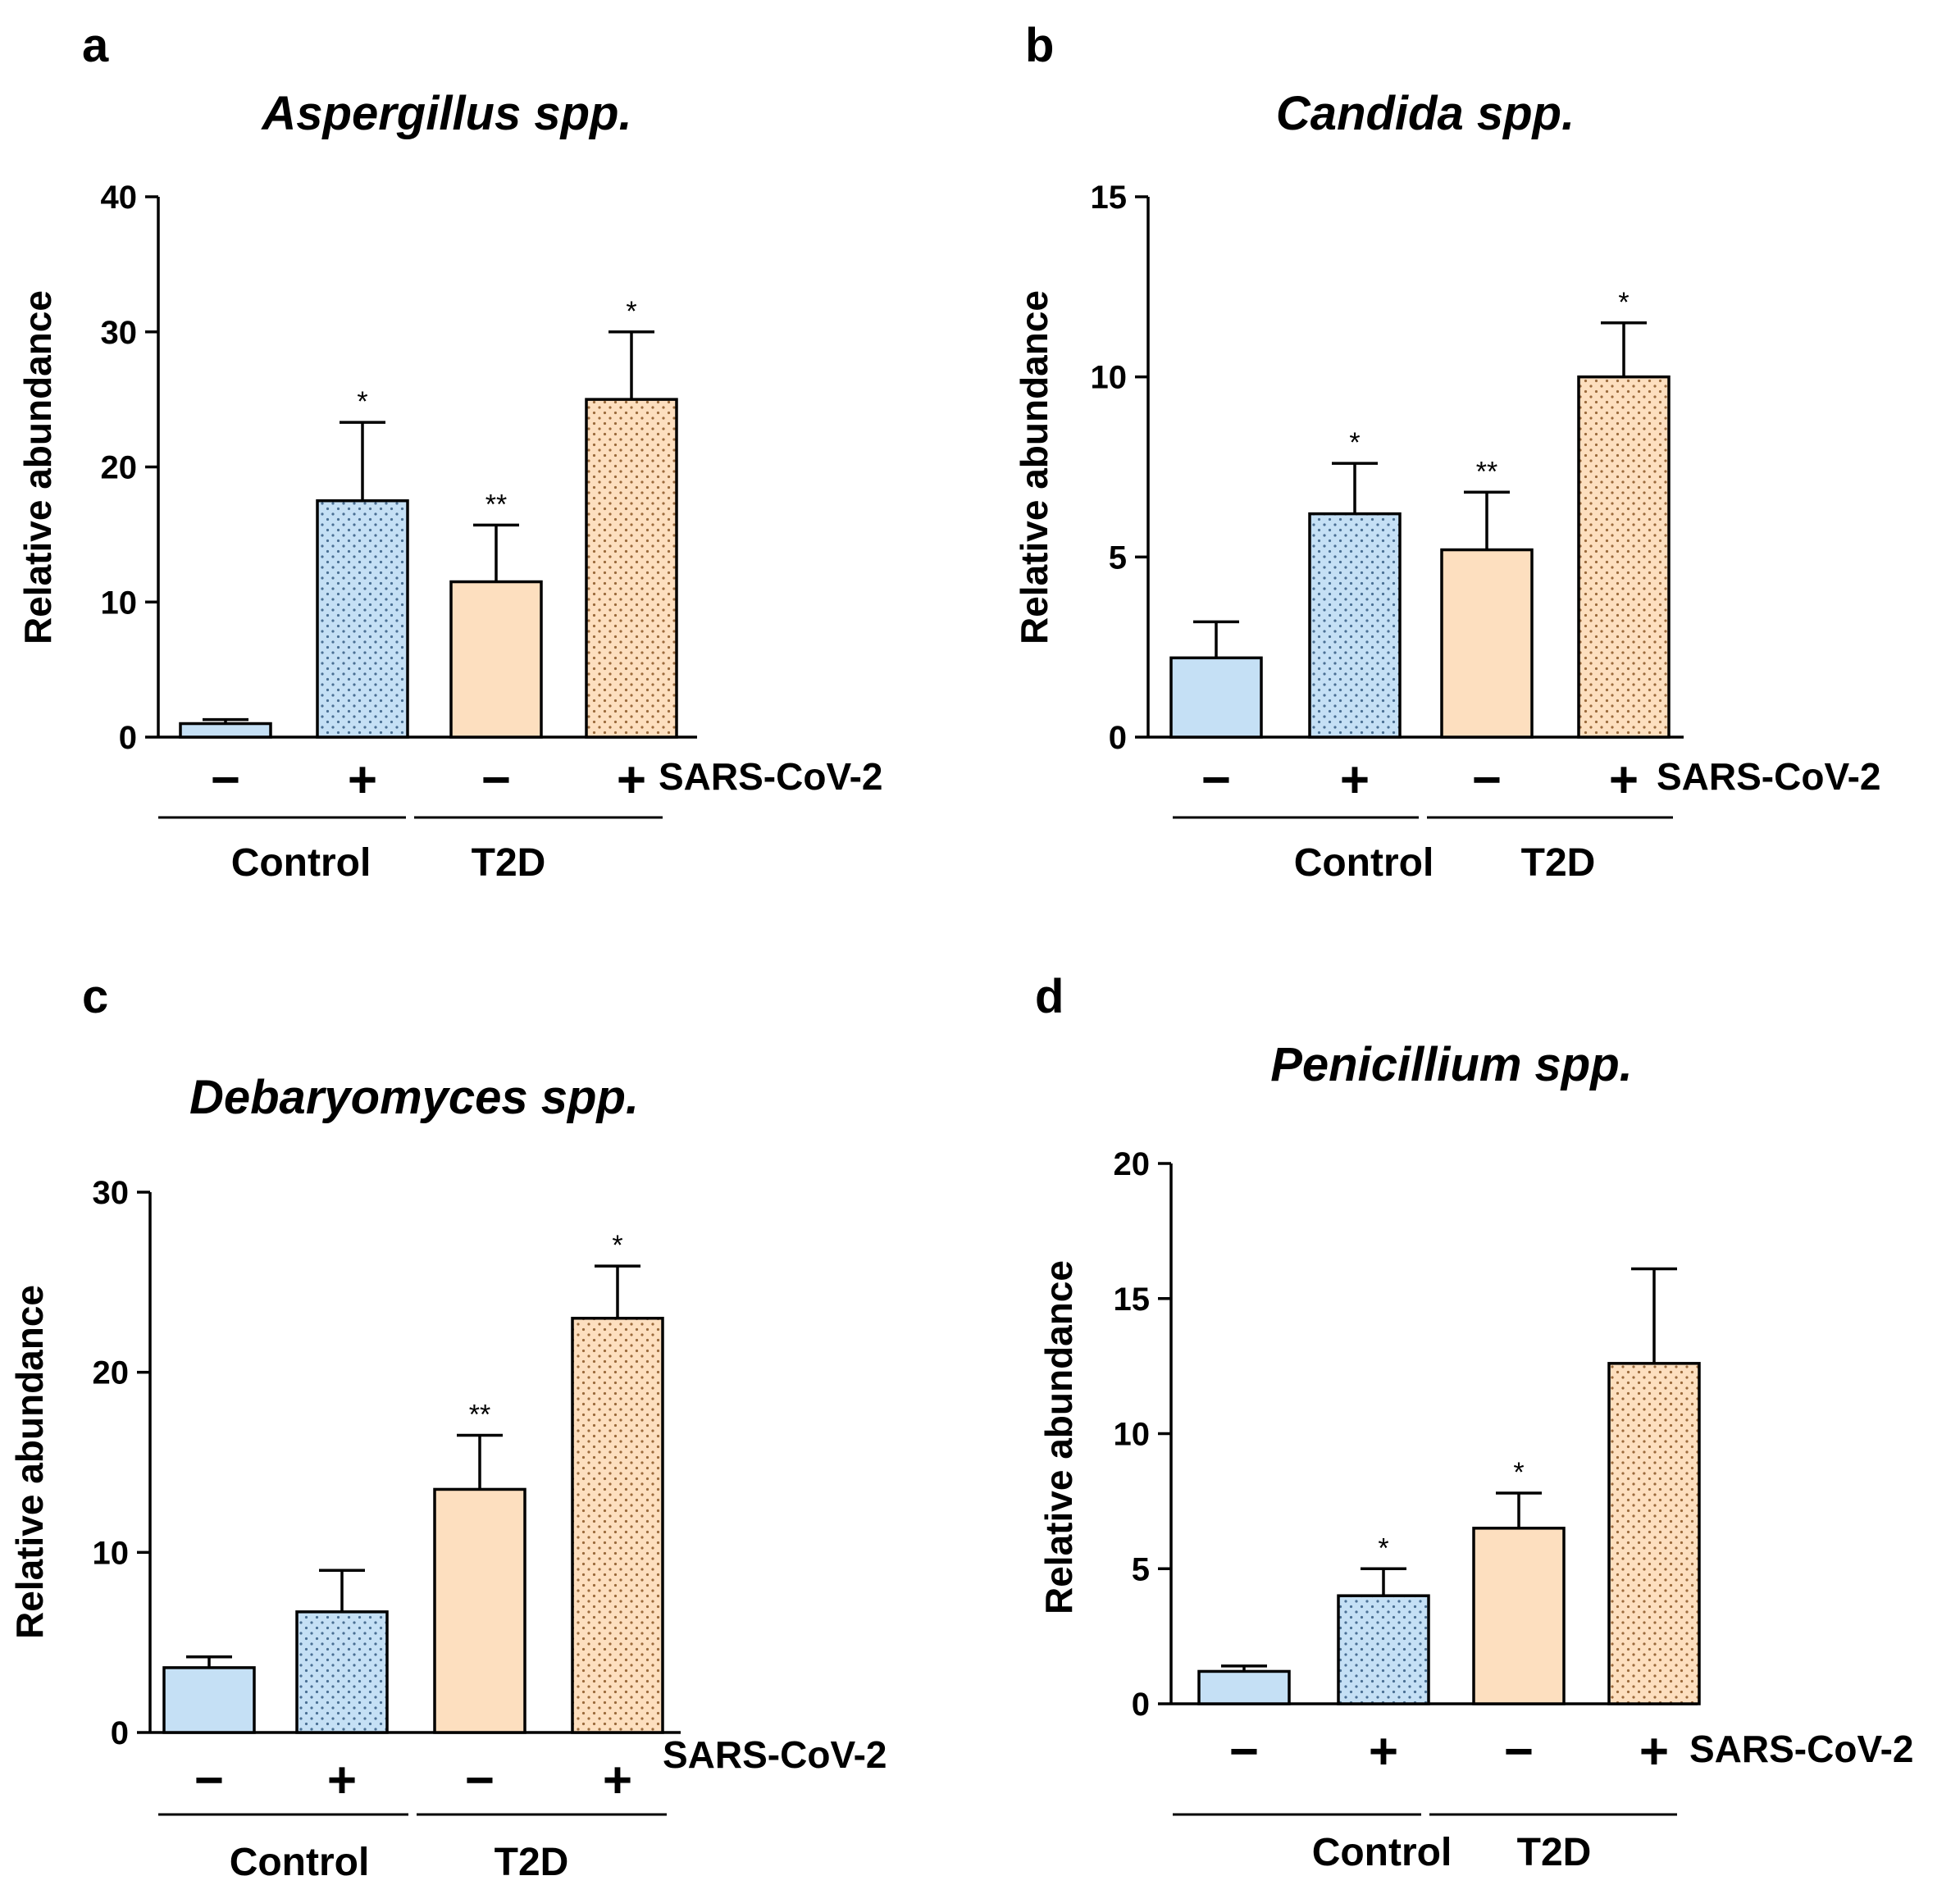 The image size is (1960, 1885). Describe the element at coordinates (446, 113) in the screenshot. I see `chart-title: Aspergillus spp.` at that location.